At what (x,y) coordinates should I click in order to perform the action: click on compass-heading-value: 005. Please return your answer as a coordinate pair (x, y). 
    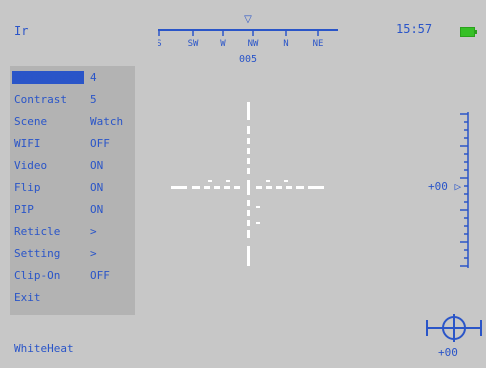
    Looking at the image, I should click on (248, 59).